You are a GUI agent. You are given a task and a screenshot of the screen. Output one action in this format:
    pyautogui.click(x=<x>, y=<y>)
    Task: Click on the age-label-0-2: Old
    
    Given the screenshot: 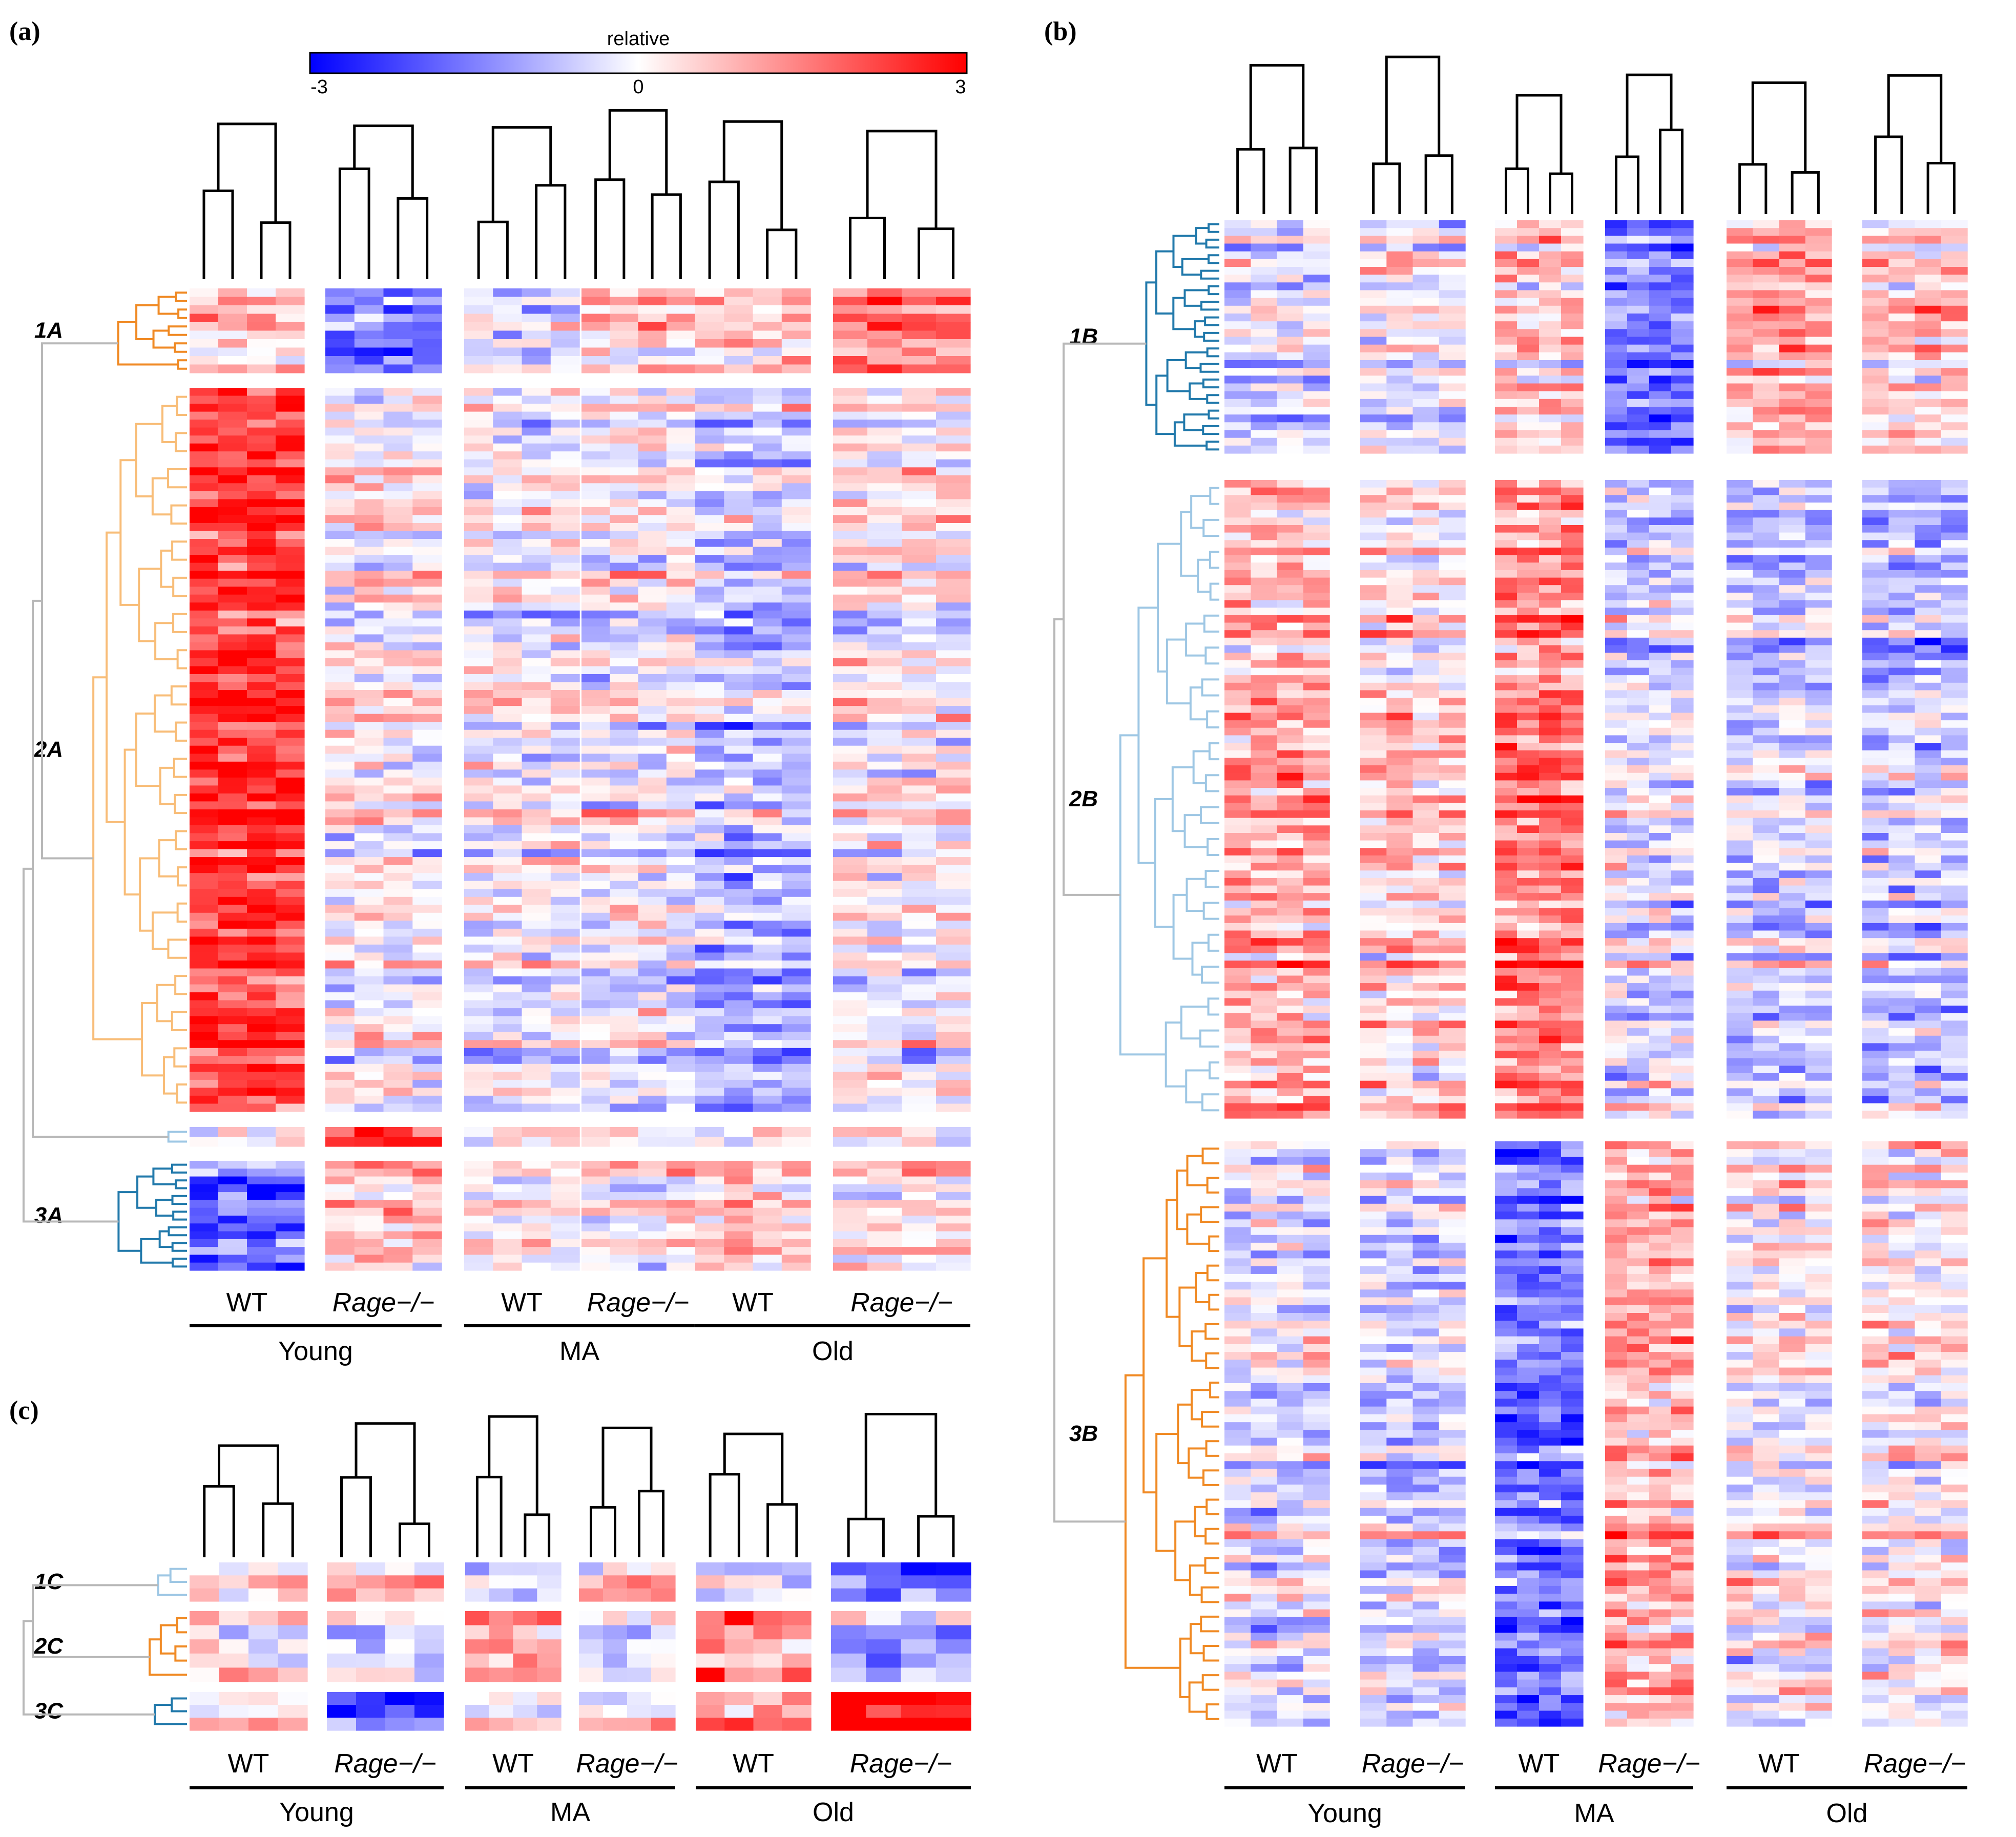 What is the action you would take?
    pyautogui.click(x=833, y=1352)
    